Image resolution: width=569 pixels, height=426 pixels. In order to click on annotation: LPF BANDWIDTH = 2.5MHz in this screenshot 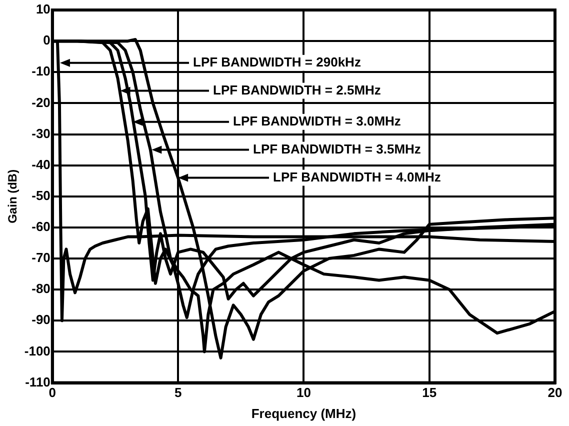, I will do `click(297, 90)`.